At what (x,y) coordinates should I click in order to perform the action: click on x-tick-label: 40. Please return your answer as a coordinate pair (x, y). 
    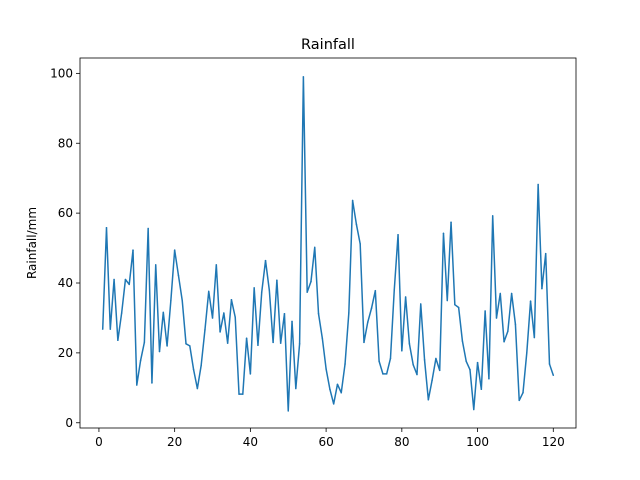
    Looking at the image, I should click on (250, 442).